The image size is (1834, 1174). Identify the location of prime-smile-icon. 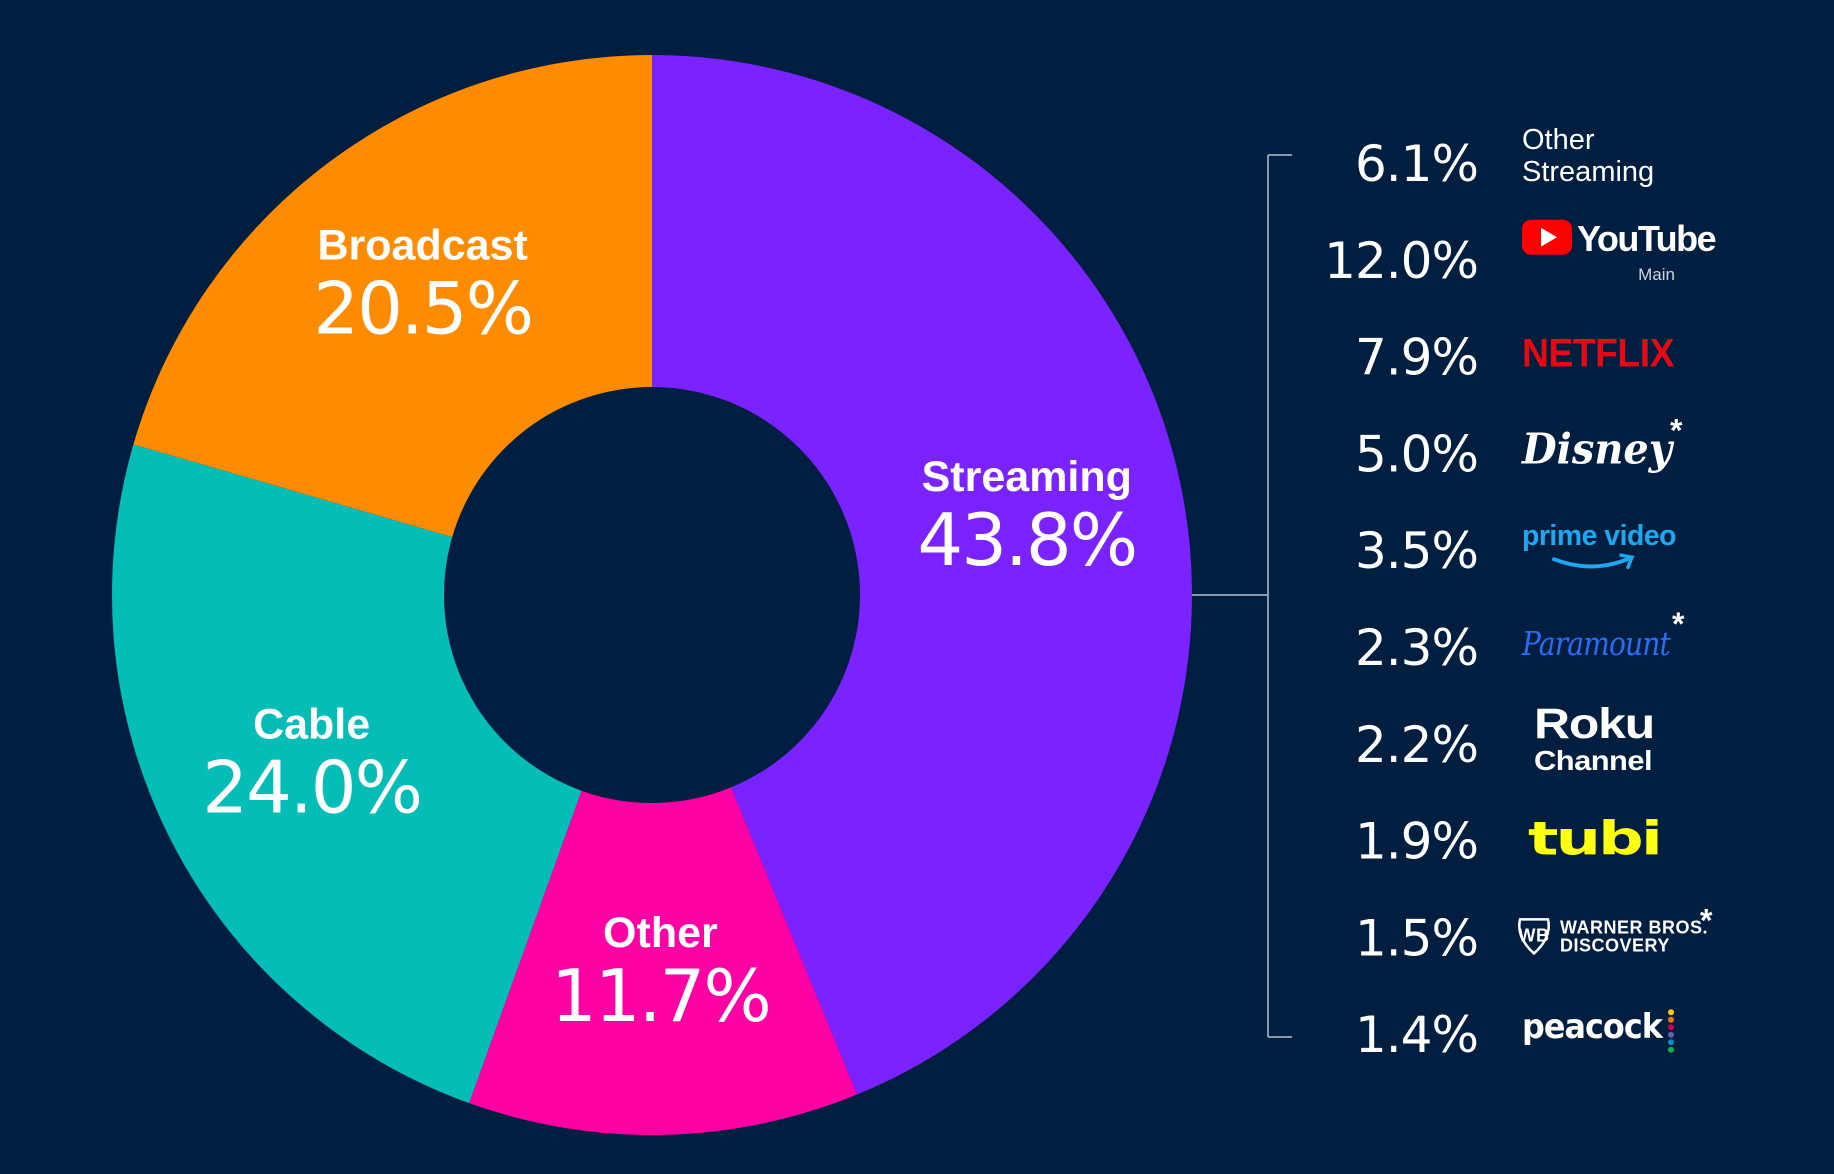
(1592, 562).